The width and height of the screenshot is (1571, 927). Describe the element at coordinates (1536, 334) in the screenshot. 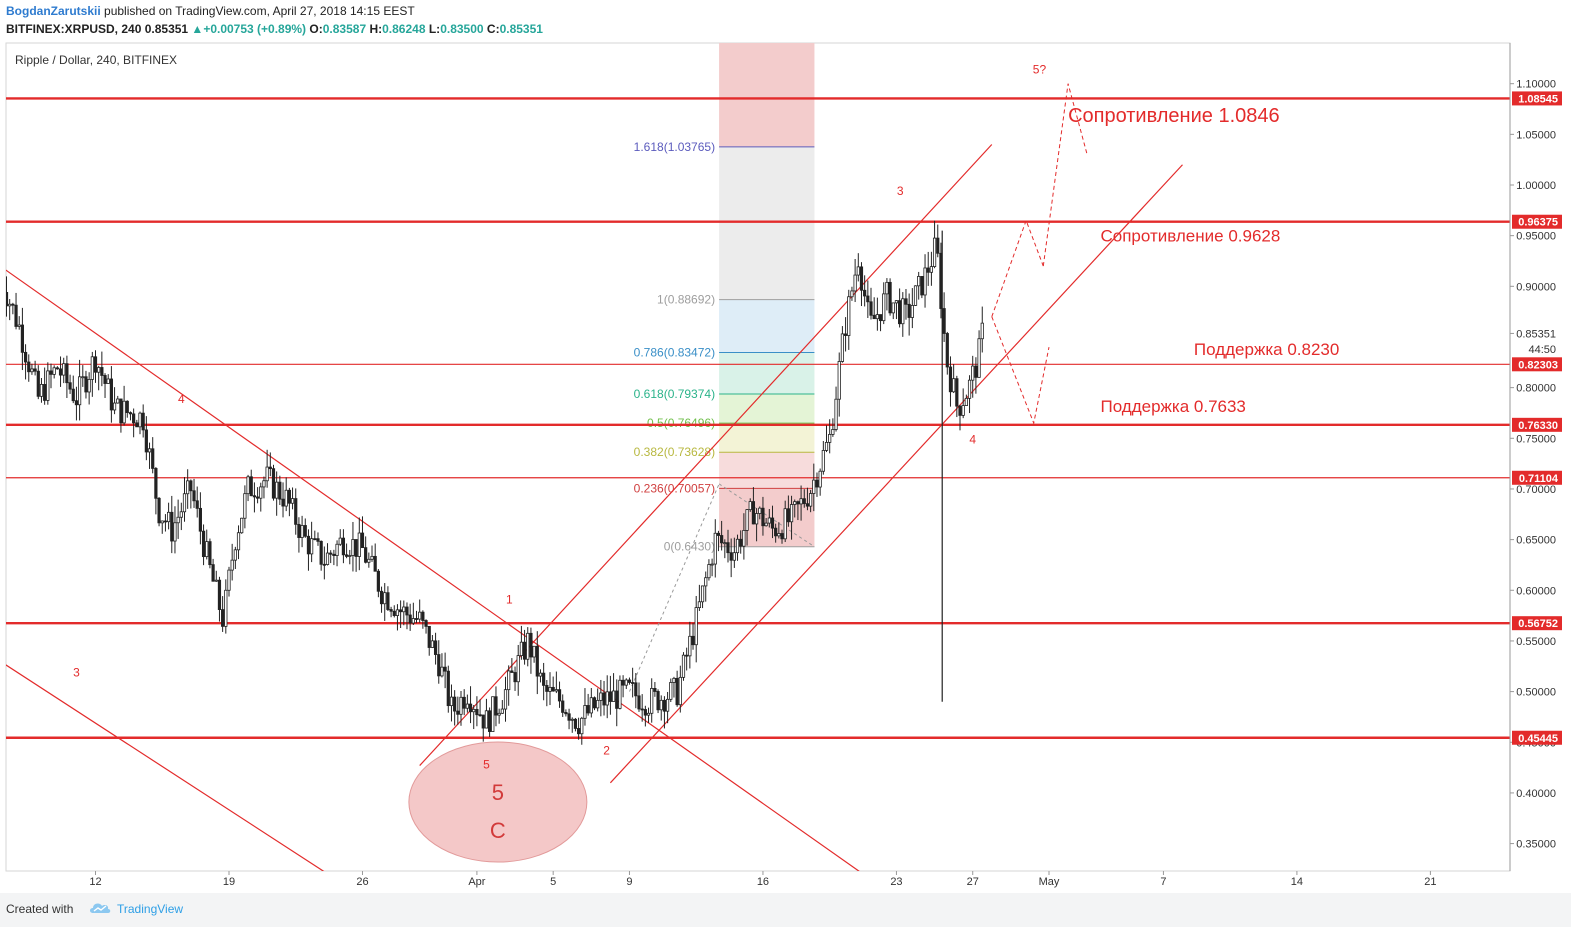

I see `y-tick-label: 0.85351` at that location.